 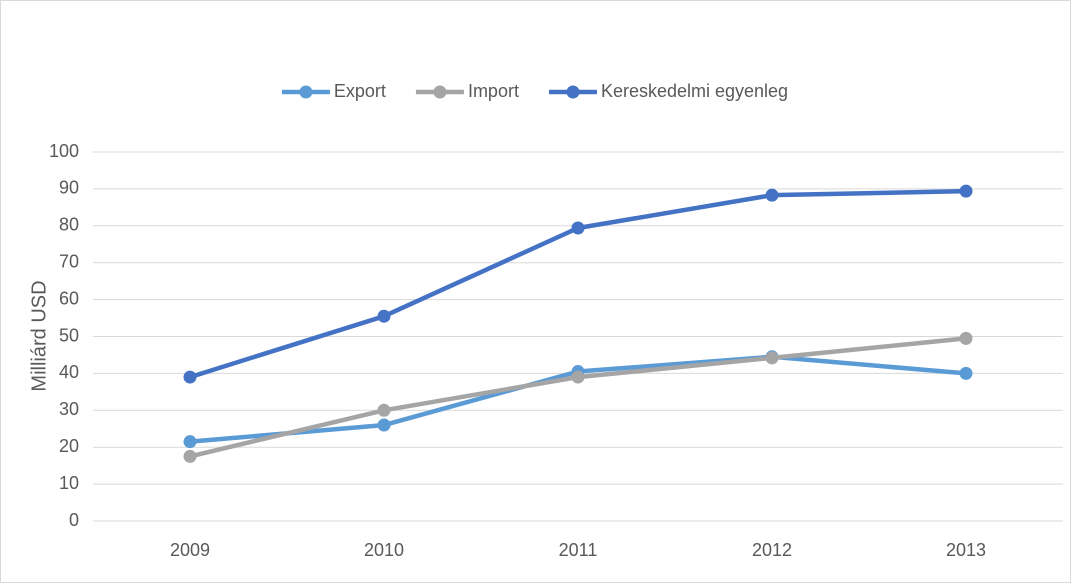 I want to click on x-tick-label: 2012, so click(x=772, y=550).